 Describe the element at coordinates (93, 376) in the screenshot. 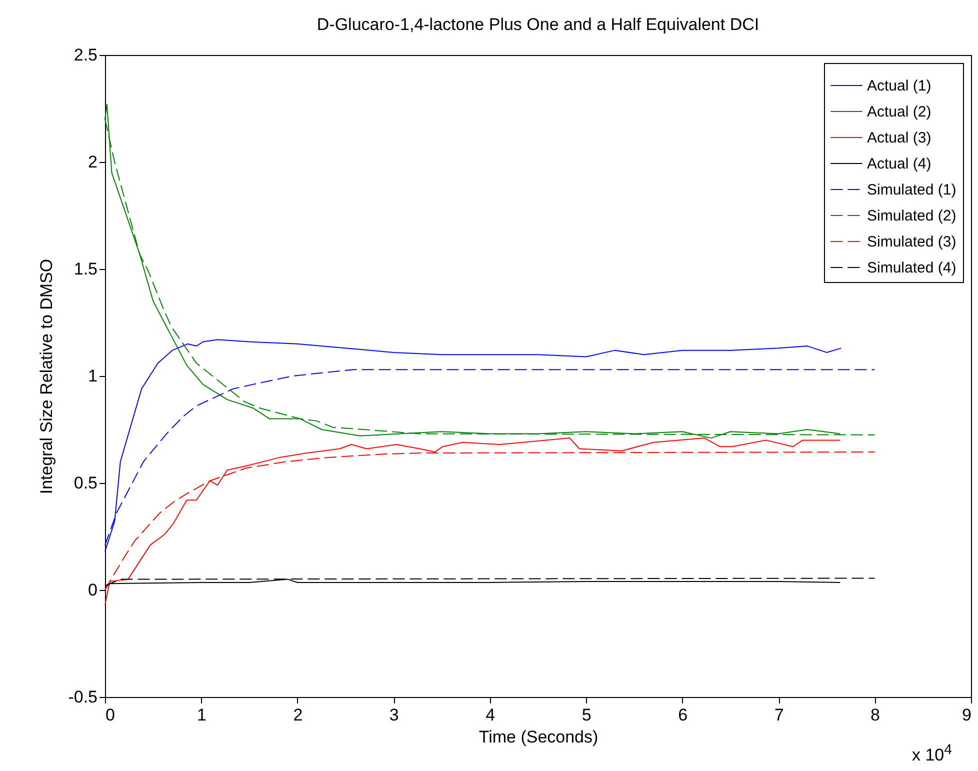

I see `y-tick-label: 1` at that location.